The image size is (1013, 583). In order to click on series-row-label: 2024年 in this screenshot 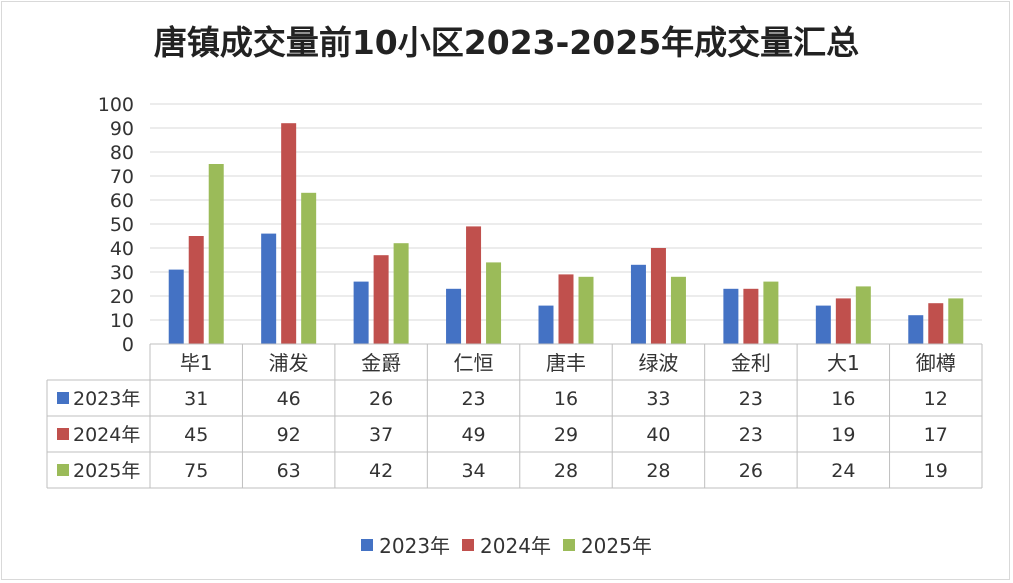, I will do `click(106, 435)`.